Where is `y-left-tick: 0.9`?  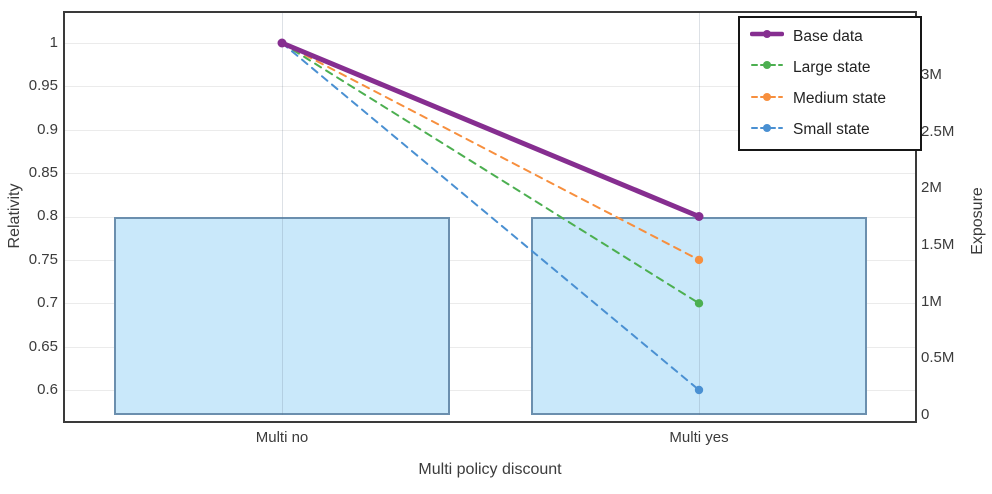
y-left-tick: 0.9 is located at coordinates (47, 129).